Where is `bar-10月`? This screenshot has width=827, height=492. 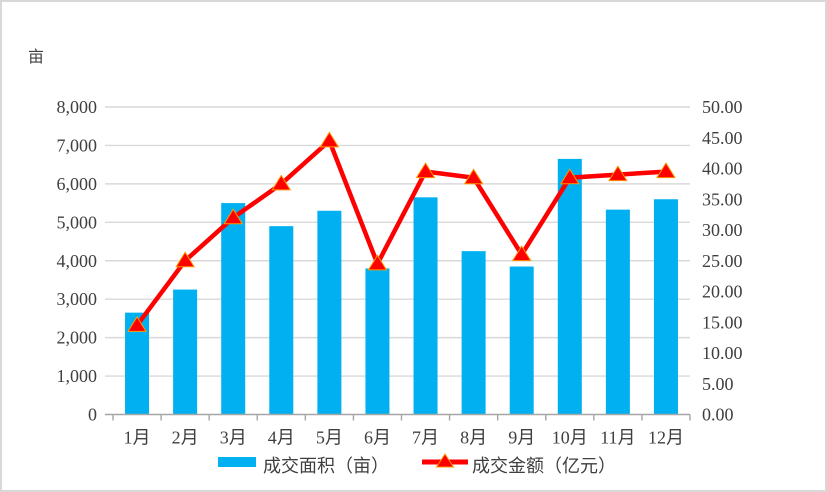
bar-10月 is located at coordinates (569, 286).